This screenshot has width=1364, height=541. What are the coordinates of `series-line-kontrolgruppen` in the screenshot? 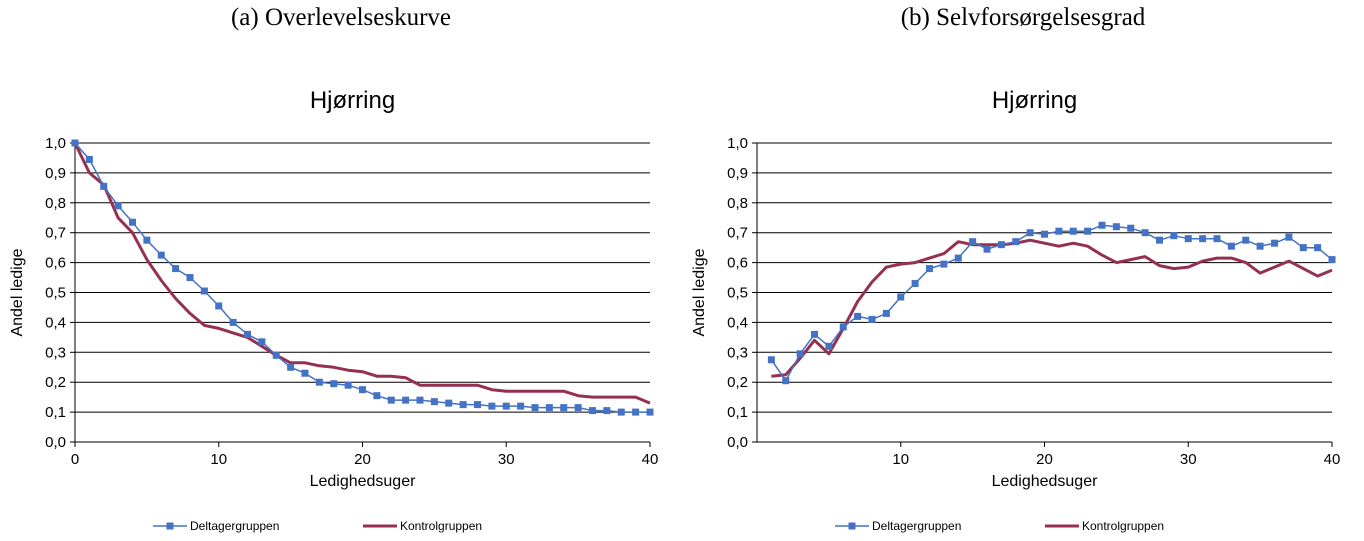 It's located at (1052, 308).